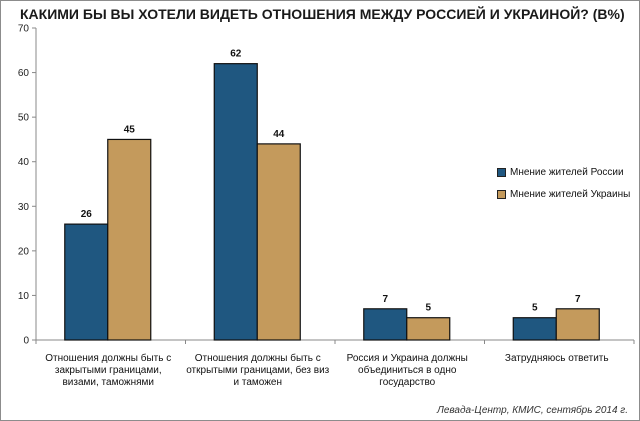 This screenshot has height=421, width=640. What do you see at coordinates (130, 129) in the screenshot?
I see `data-label: 45` at bounding box center [130, 129].